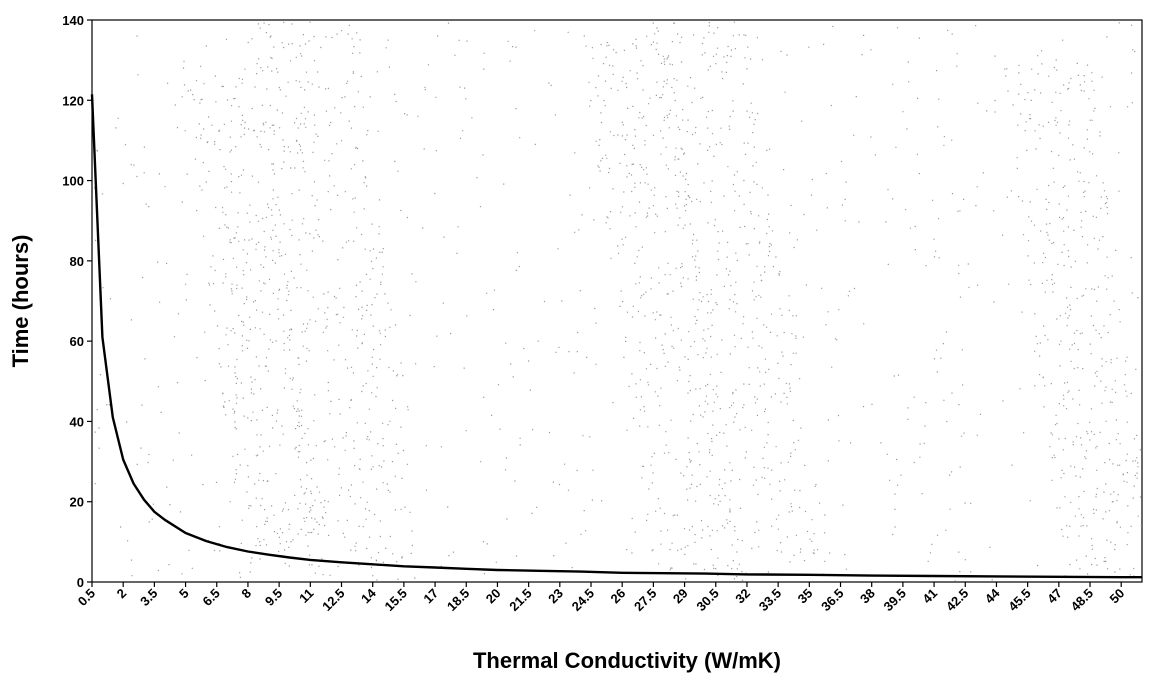 The height and width of the screenshot is (680, 1152). I want to click on x-tick-label: 11, so click(306, 596).